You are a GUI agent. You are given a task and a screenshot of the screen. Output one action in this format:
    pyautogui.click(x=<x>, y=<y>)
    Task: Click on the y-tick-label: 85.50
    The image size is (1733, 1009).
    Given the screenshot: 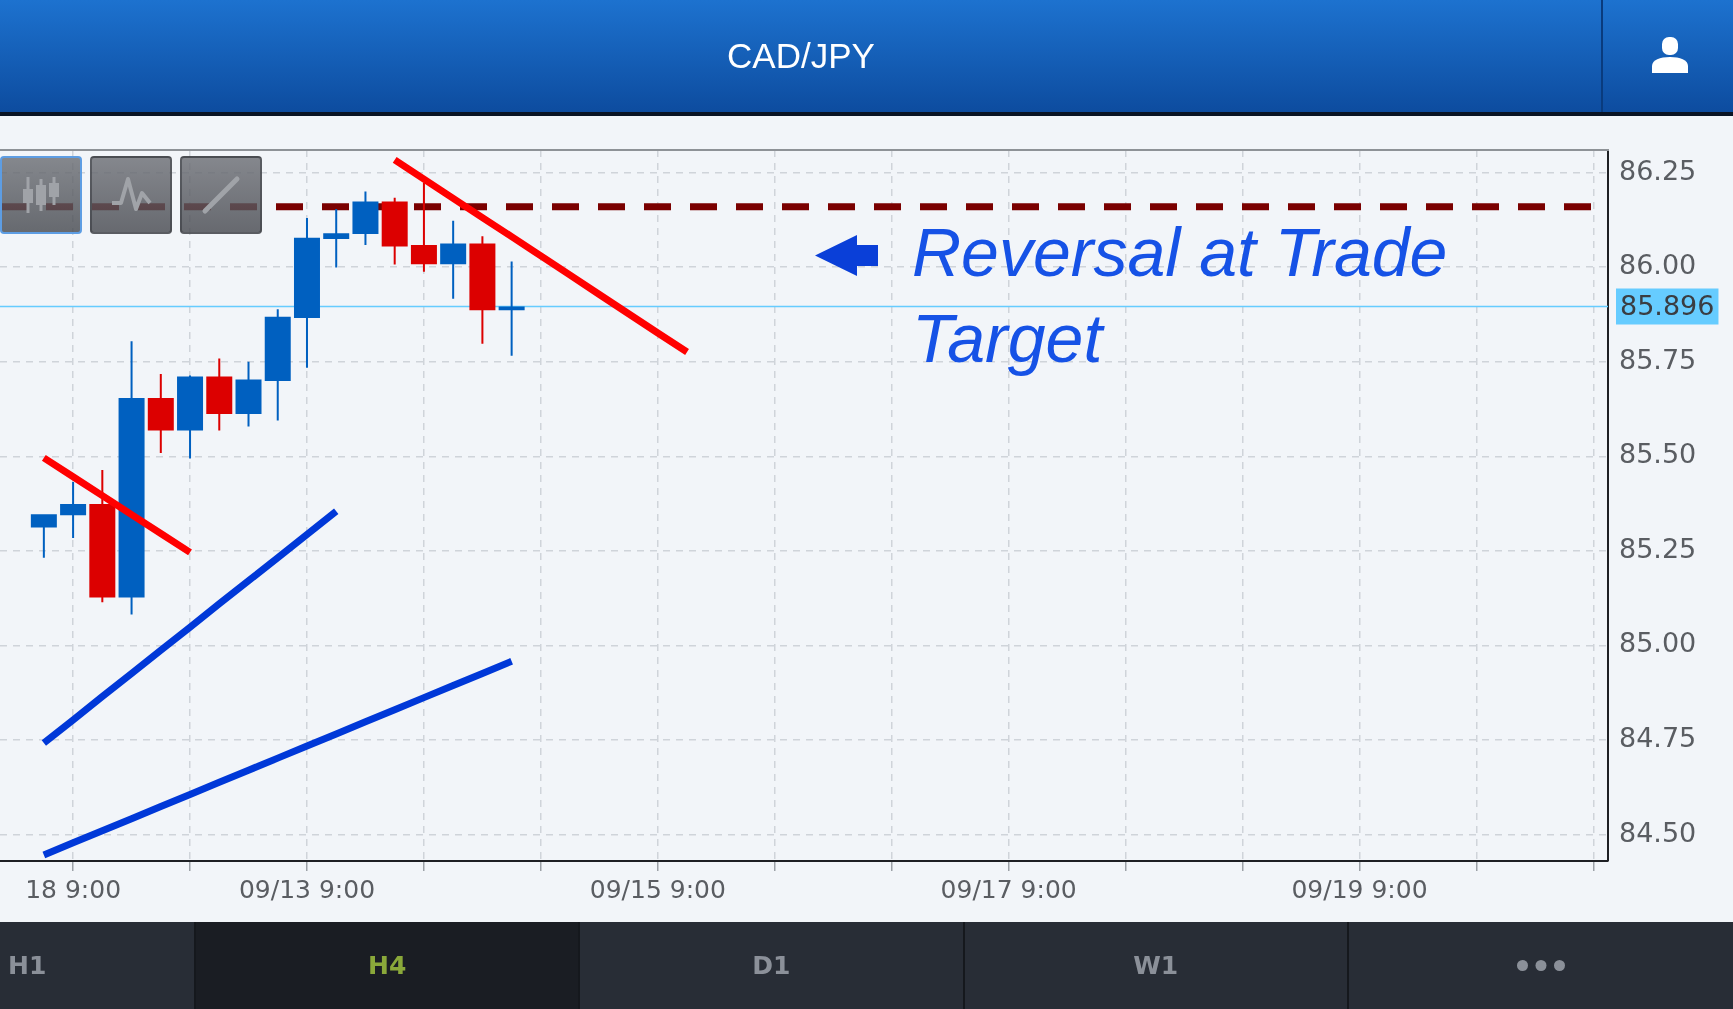 What is the action you would take?
    pyautogui.click(x=1658, y=454)
    